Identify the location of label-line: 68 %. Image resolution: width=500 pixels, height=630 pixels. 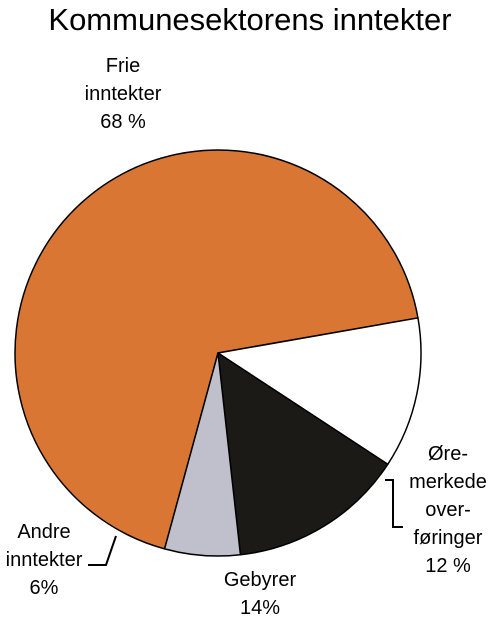
(123, 122).